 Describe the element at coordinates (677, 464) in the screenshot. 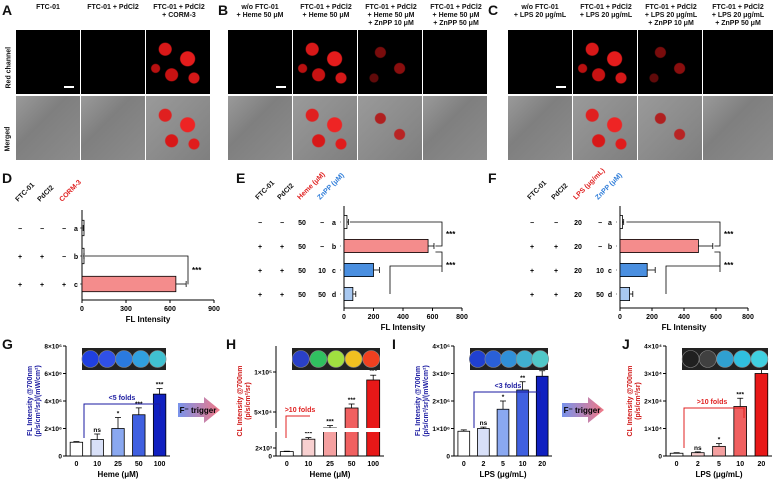

I see `x-tick-label-j: 0` at that location.